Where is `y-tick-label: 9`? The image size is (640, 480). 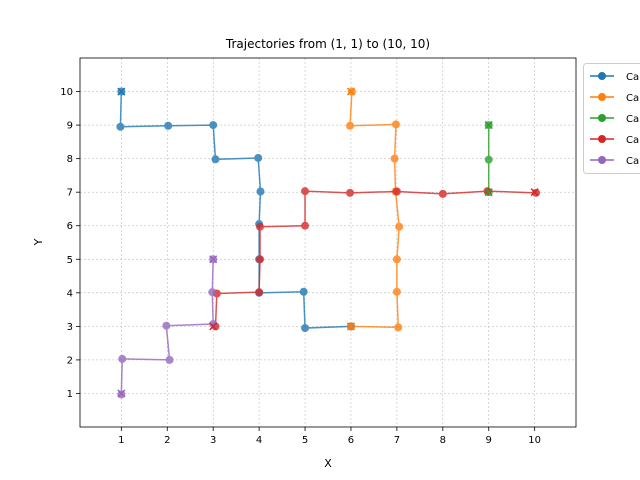
y-tick-label: 9 is located at coordinates (70, 126).